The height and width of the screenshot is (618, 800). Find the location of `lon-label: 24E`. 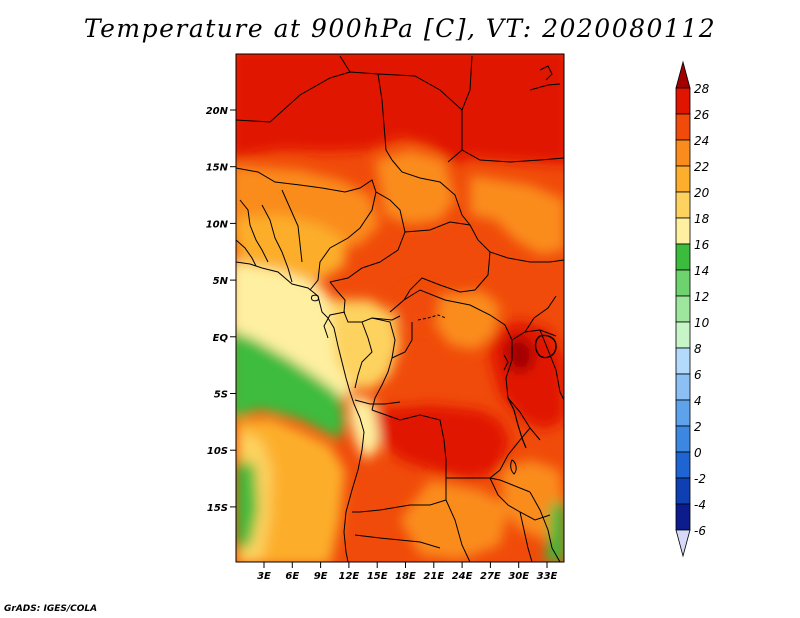

lon-label: 24E is located at coordinates (462, 576).